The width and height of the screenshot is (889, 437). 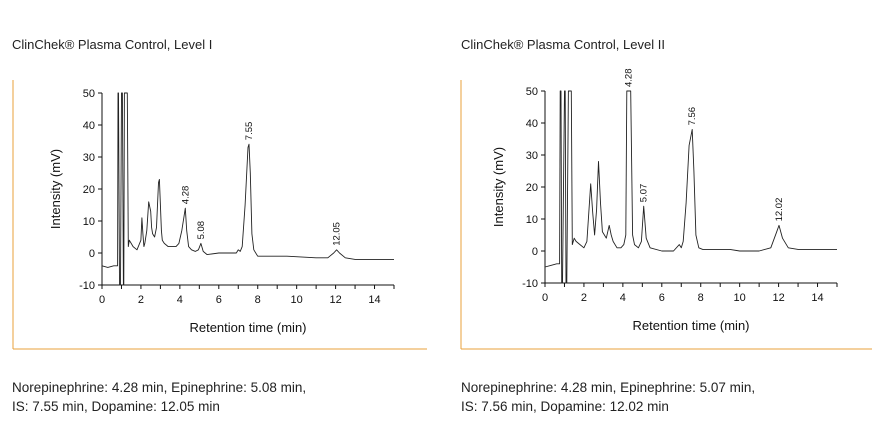 I want to click on retention-summary-line-2: IS: 7.56 min, Dopamine: 12.02 min, so click(x=565, y=406).